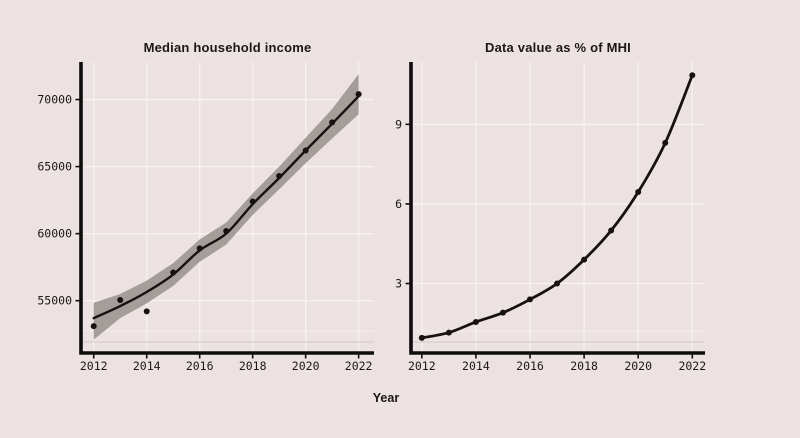 The height and width of the screenshot is (438, 800). Describe the element at coordinates (54, 301) in the screenshot. I see `y-tick-label: 55000` at that location.